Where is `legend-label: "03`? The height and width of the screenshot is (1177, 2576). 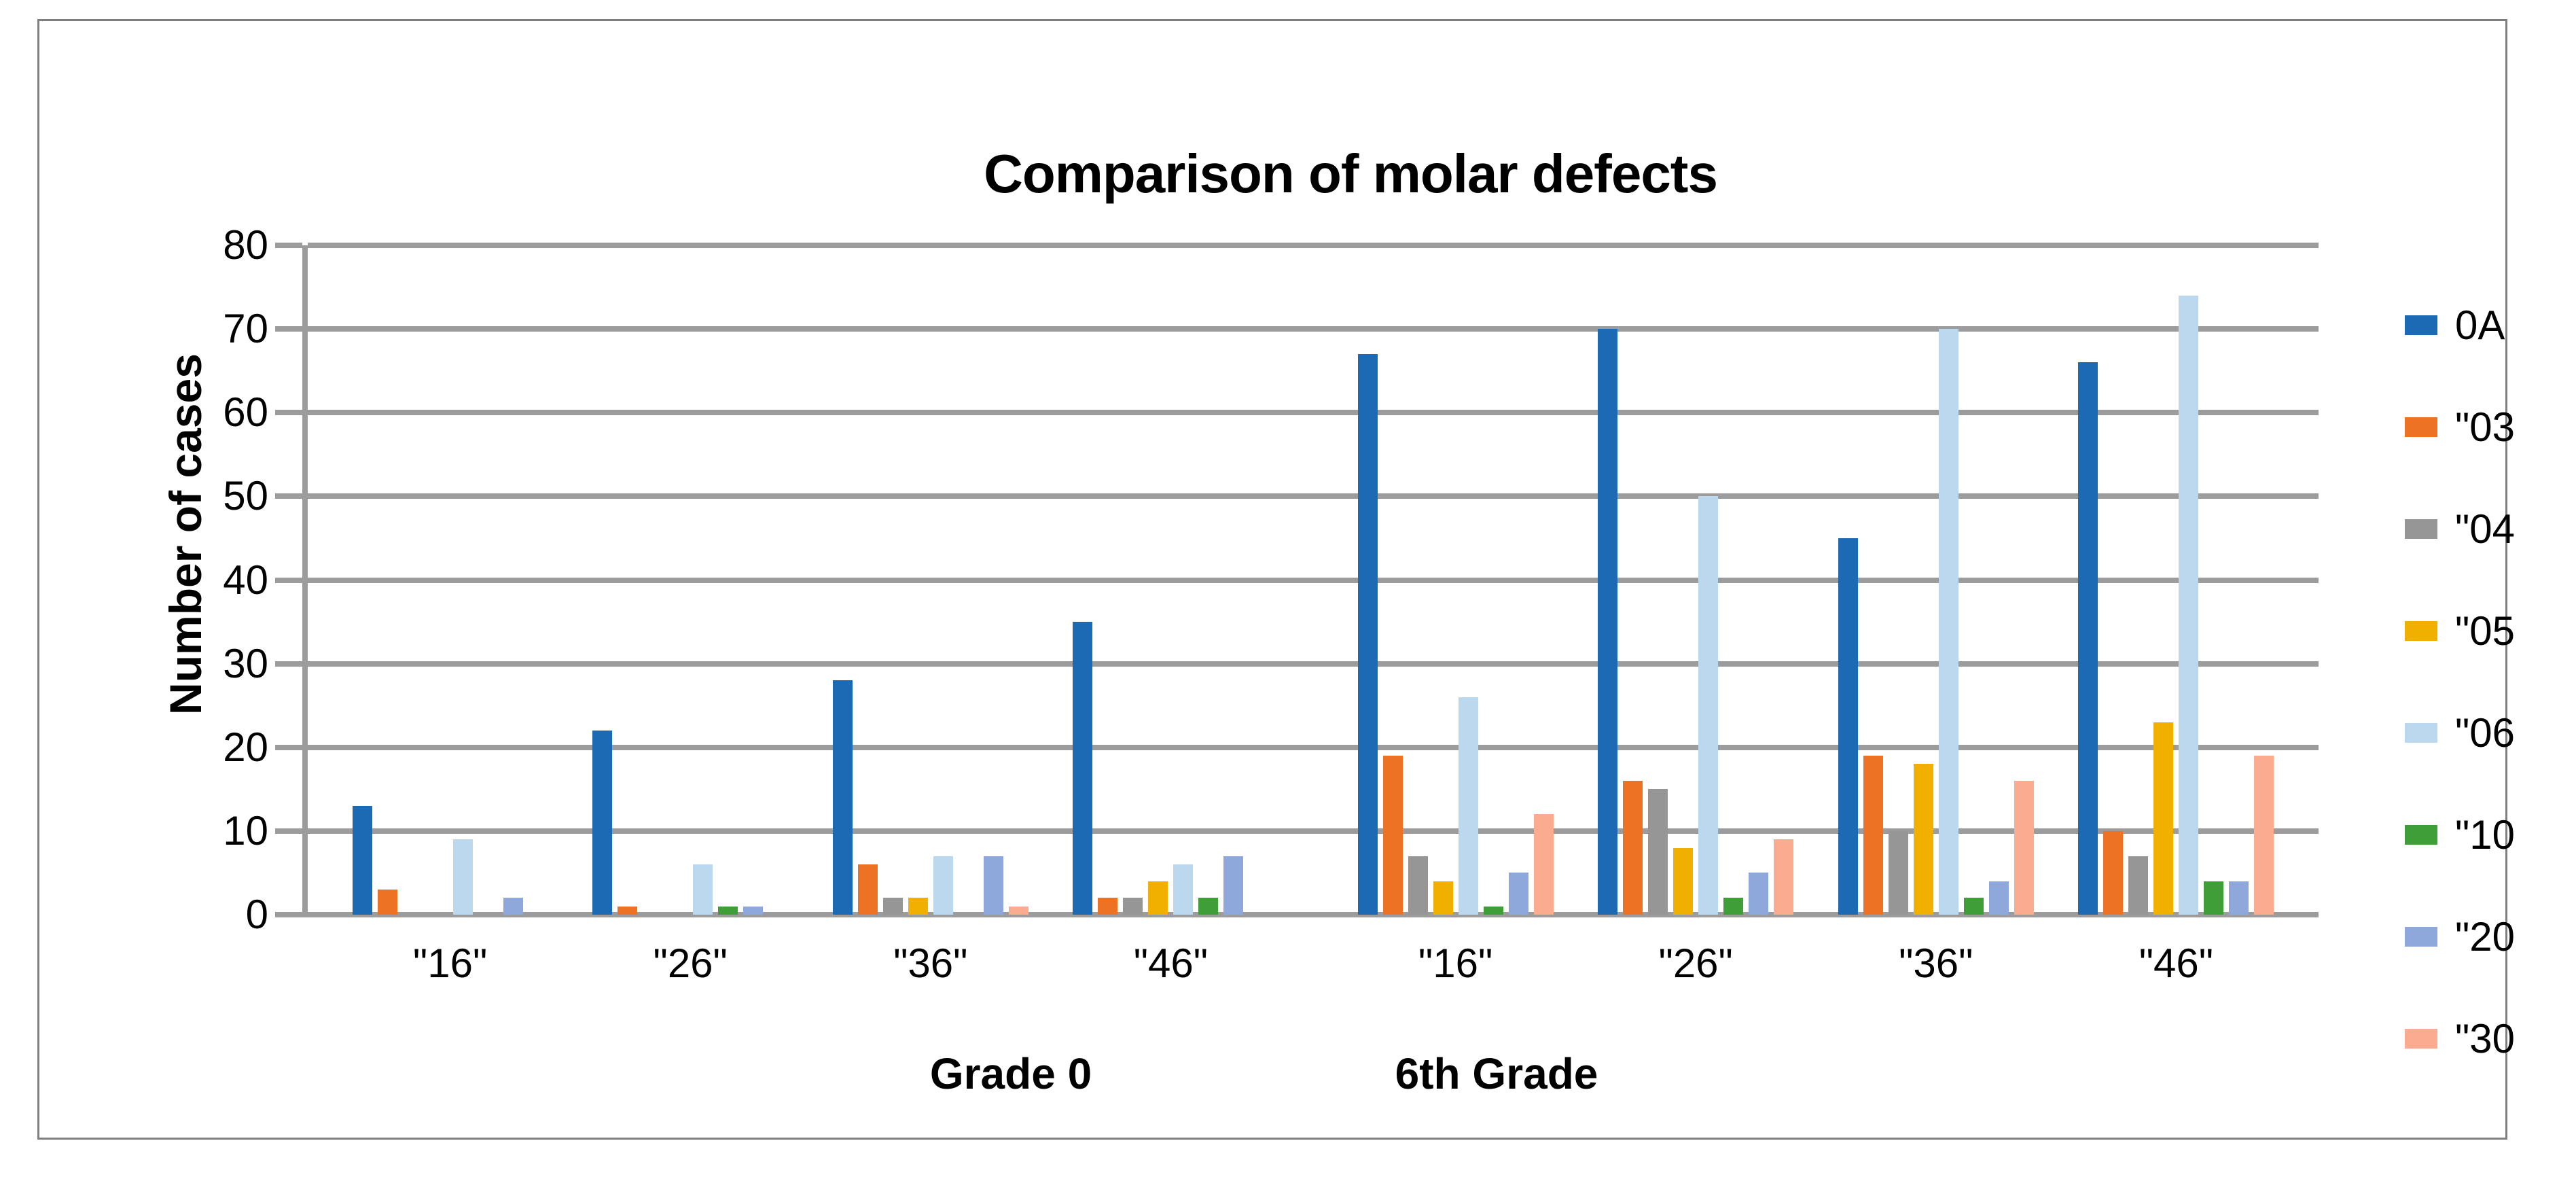 legend-label: "03 is located at coordinates (2486, 427).